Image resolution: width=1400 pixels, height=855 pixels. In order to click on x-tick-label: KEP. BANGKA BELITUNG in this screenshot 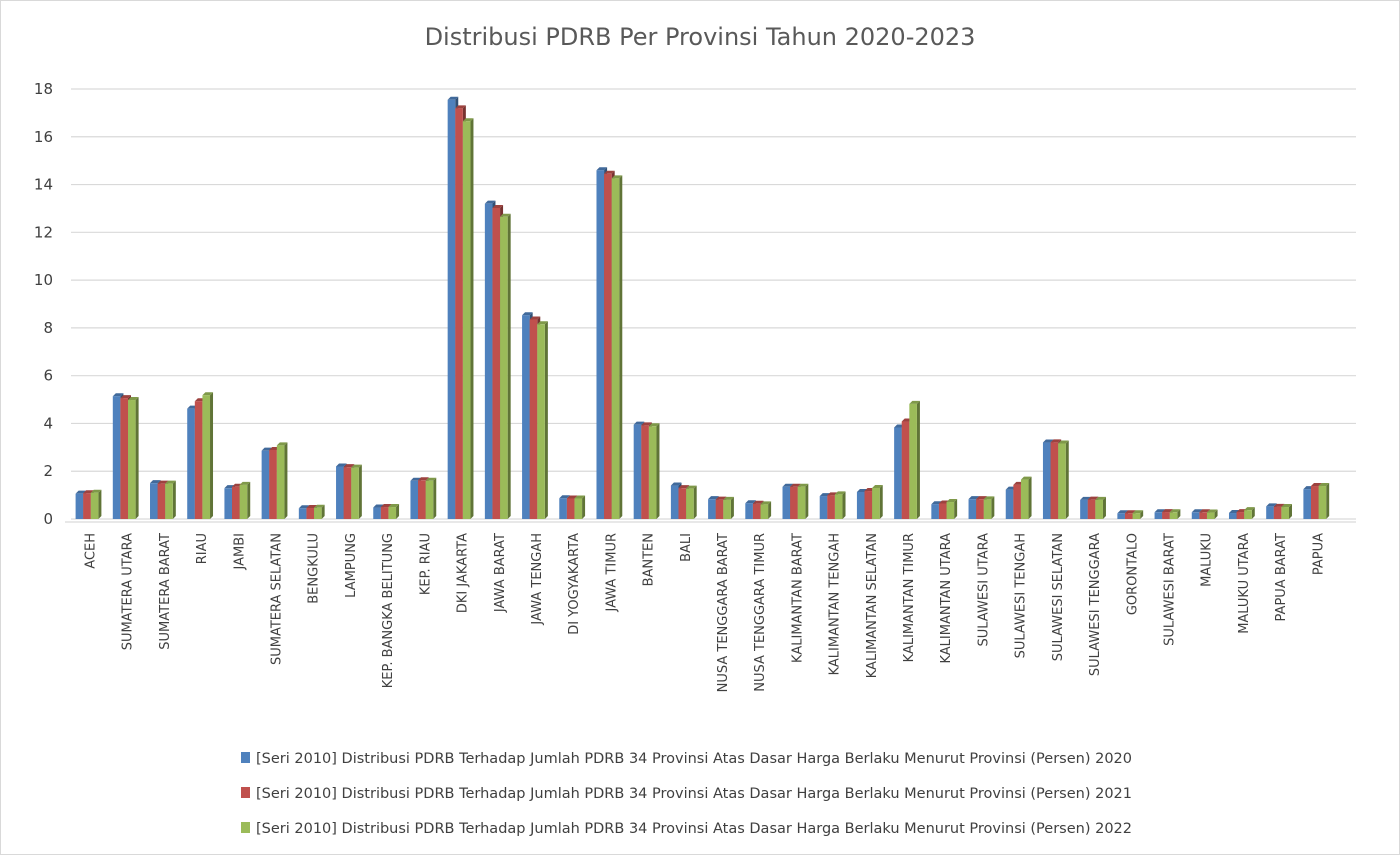, I will do `click(388, 610)`.